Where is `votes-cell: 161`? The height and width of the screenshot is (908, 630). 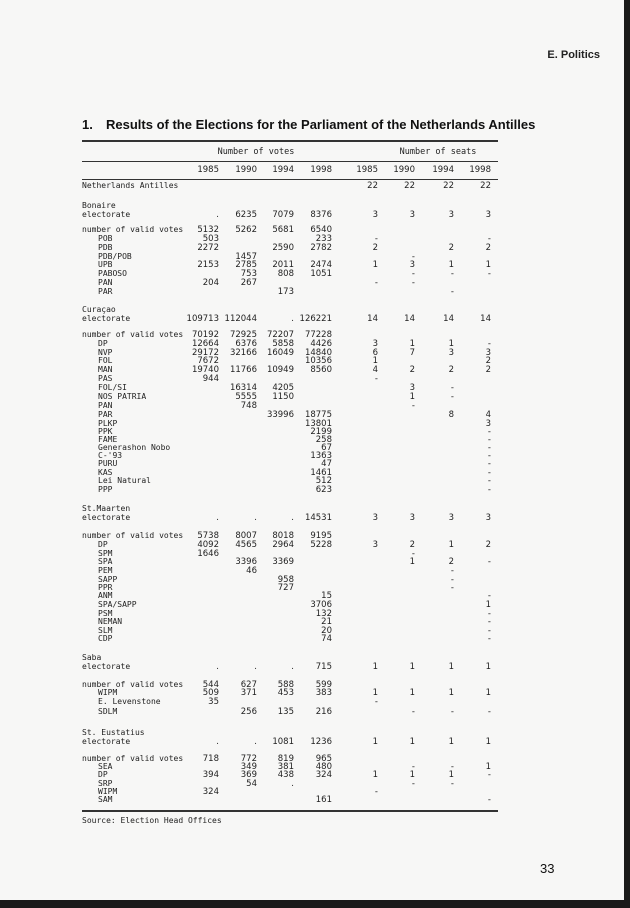
votes-cell: 161 is located at coordinates (323, 800).